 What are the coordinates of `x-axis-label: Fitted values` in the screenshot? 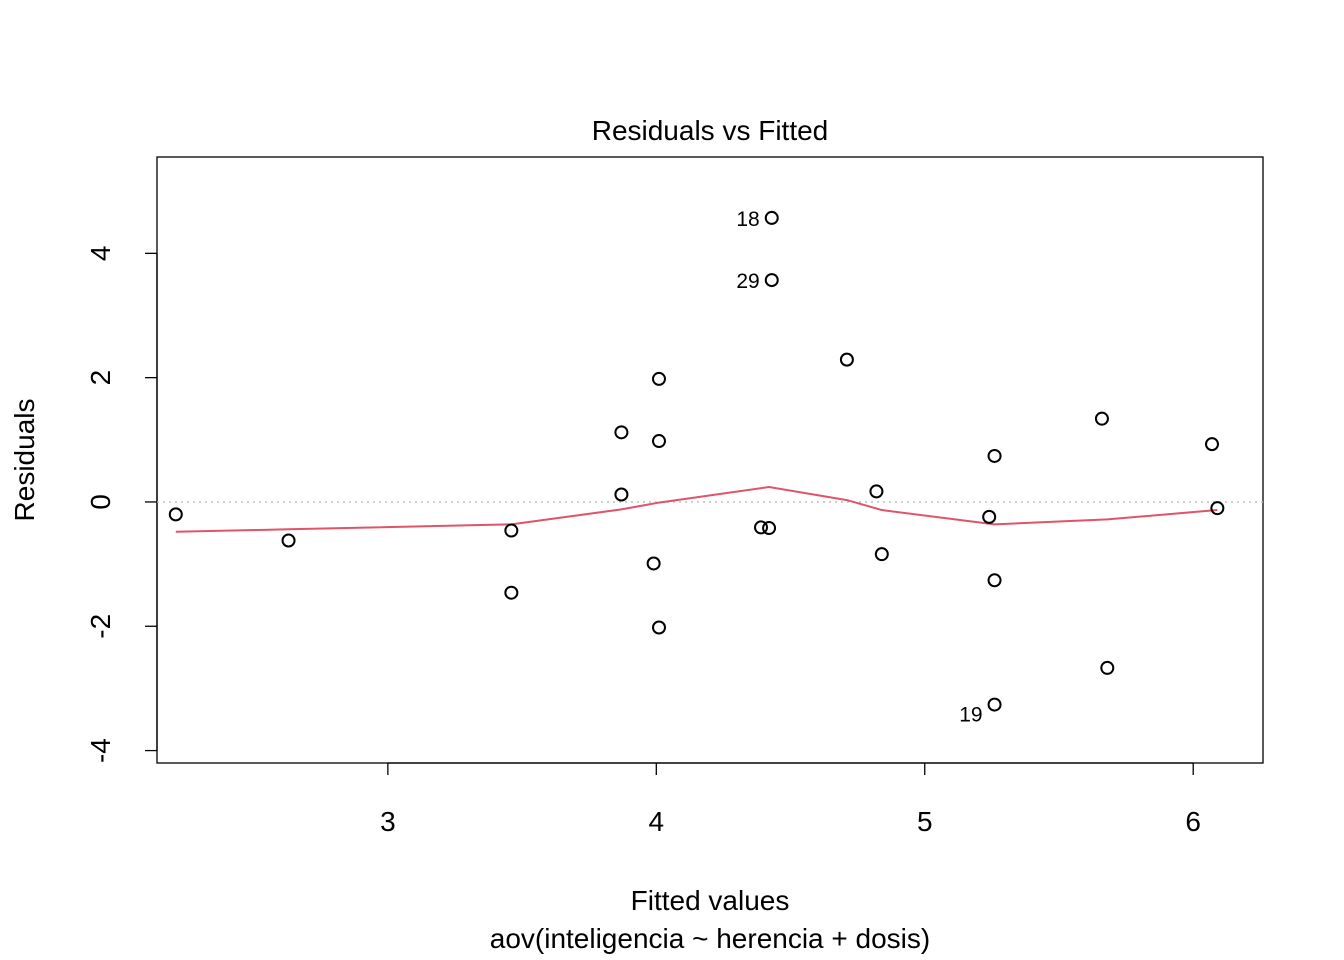 It's located at (710, 900).